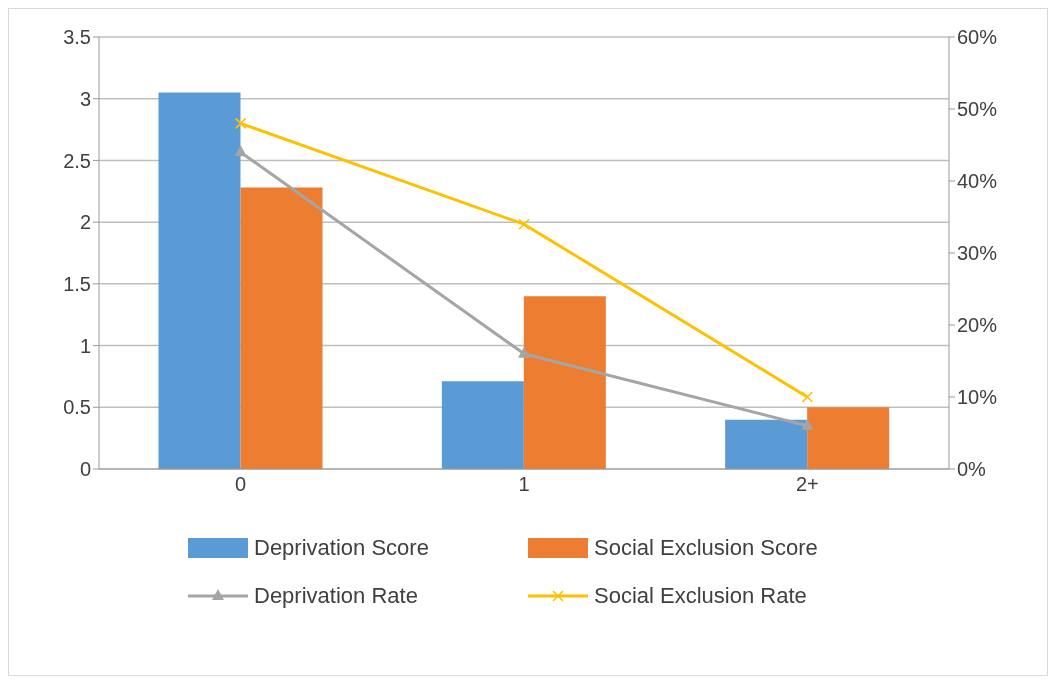 Image resolution: width=1060 pixels, height=686 pixels. I want to click on legend-label: Social Exclusion Score, so click(706, 548).